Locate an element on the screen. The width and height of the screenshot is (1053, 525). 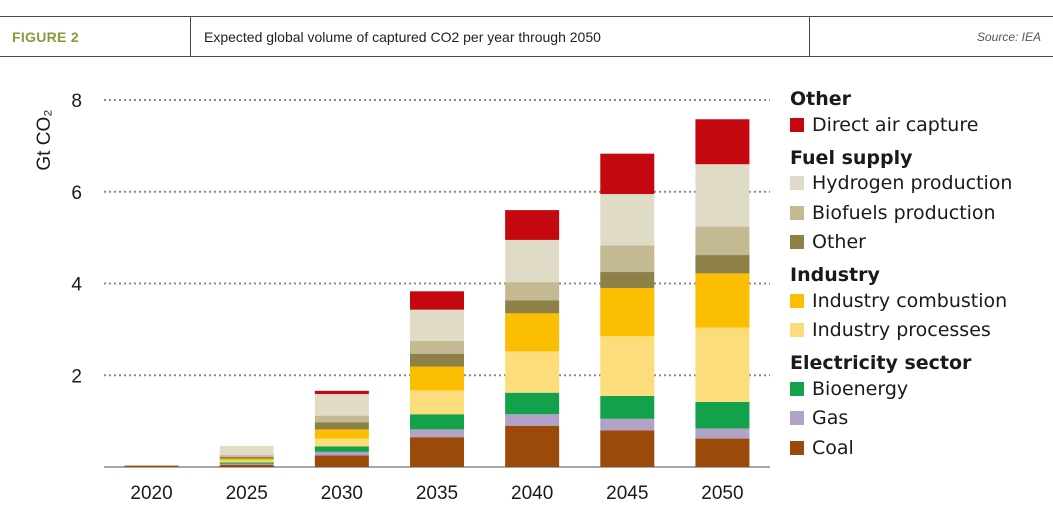
y-axis-ticks: 2 4 6 8 is located at coordinates (76, 239).